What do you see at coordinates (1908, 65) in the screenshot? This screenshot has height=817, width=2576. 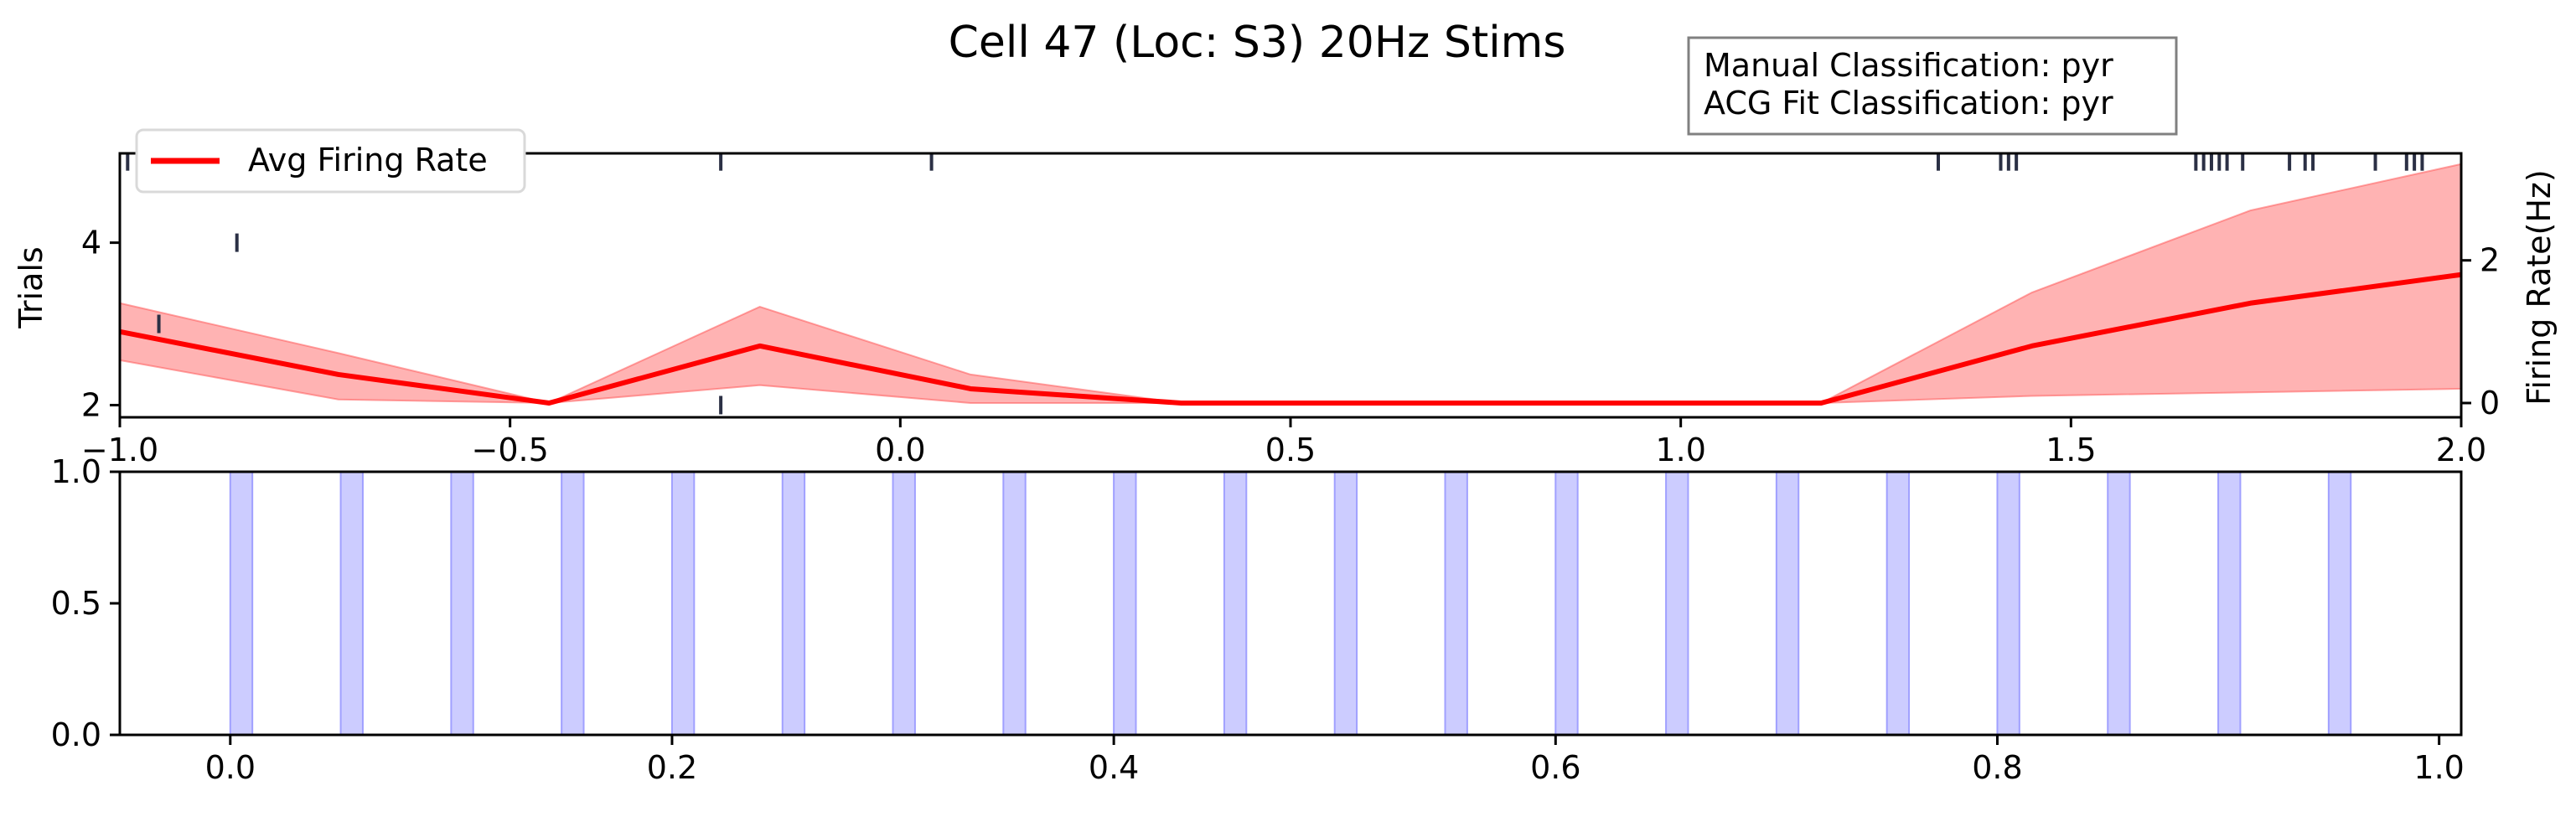 I see `annotation-line-manual: Manual Classification: pyr` at bounding box center [1908, 65].